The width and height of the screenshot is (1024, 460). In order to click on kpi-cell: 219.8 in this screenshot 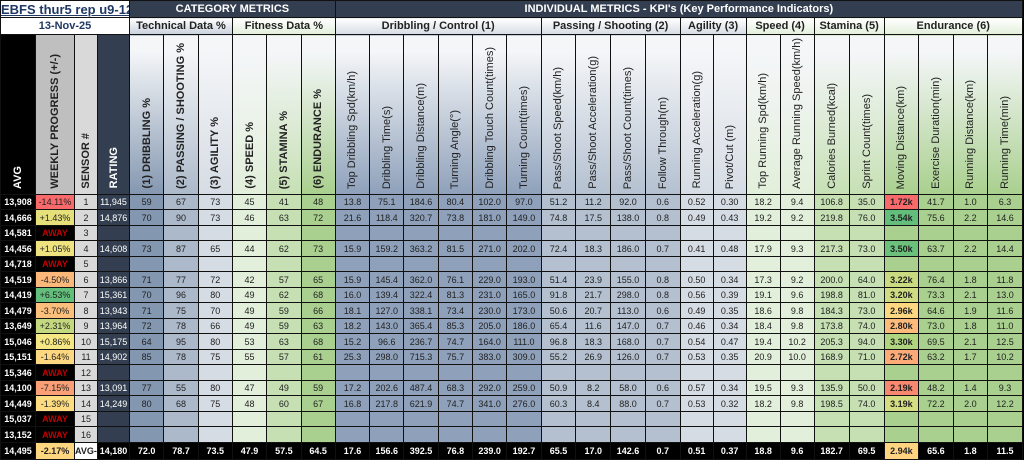, I will do `click(831, 217)`.